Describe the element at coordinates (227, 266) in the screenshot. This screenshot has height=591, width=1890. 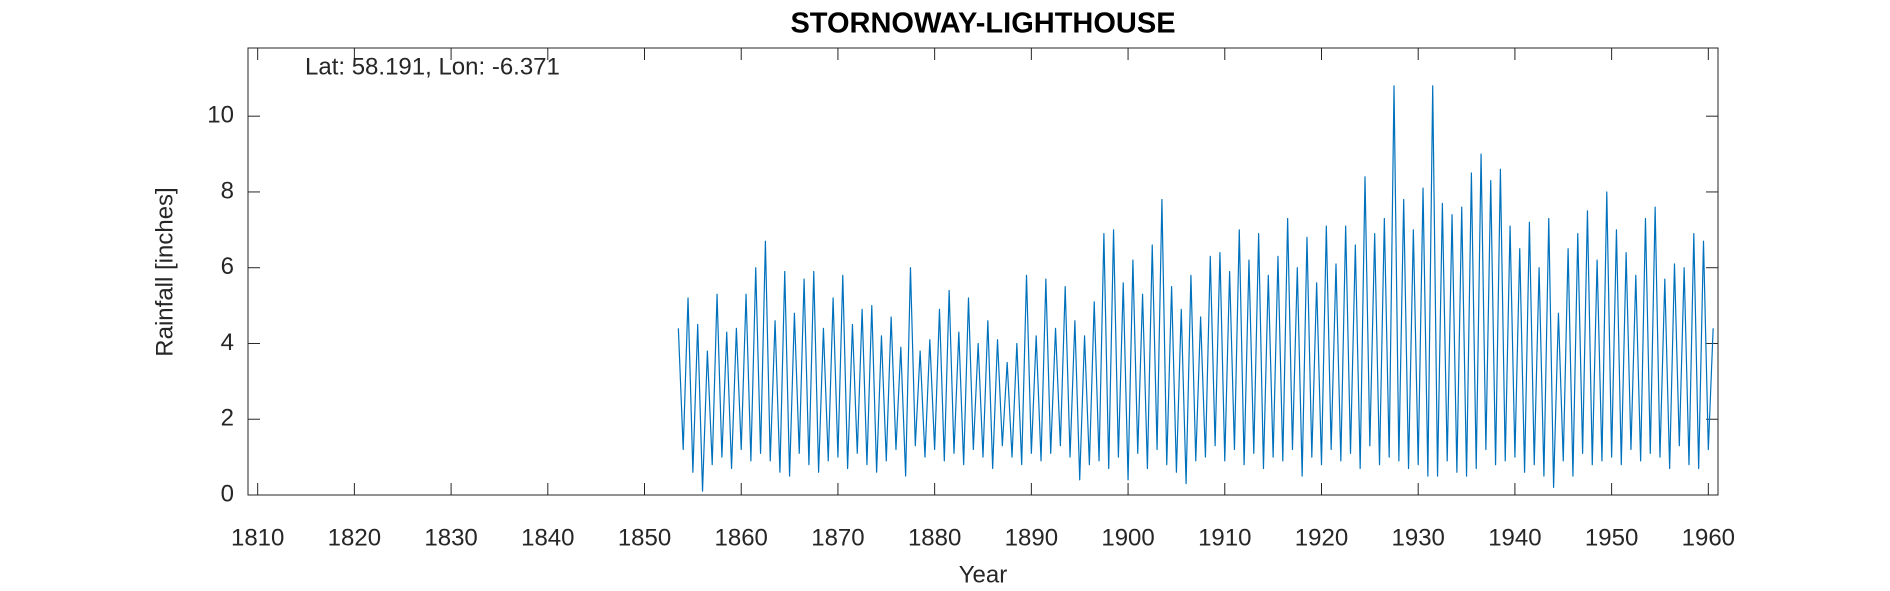
I see `y-tick-label: 6` at that location.